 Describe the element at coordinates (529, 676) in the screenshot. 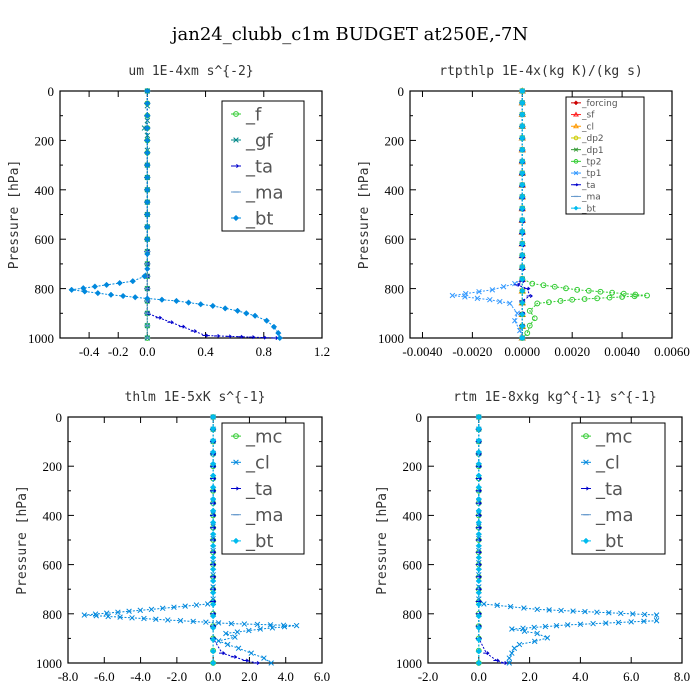

I see `x-tick-label: 2.0` at that location.